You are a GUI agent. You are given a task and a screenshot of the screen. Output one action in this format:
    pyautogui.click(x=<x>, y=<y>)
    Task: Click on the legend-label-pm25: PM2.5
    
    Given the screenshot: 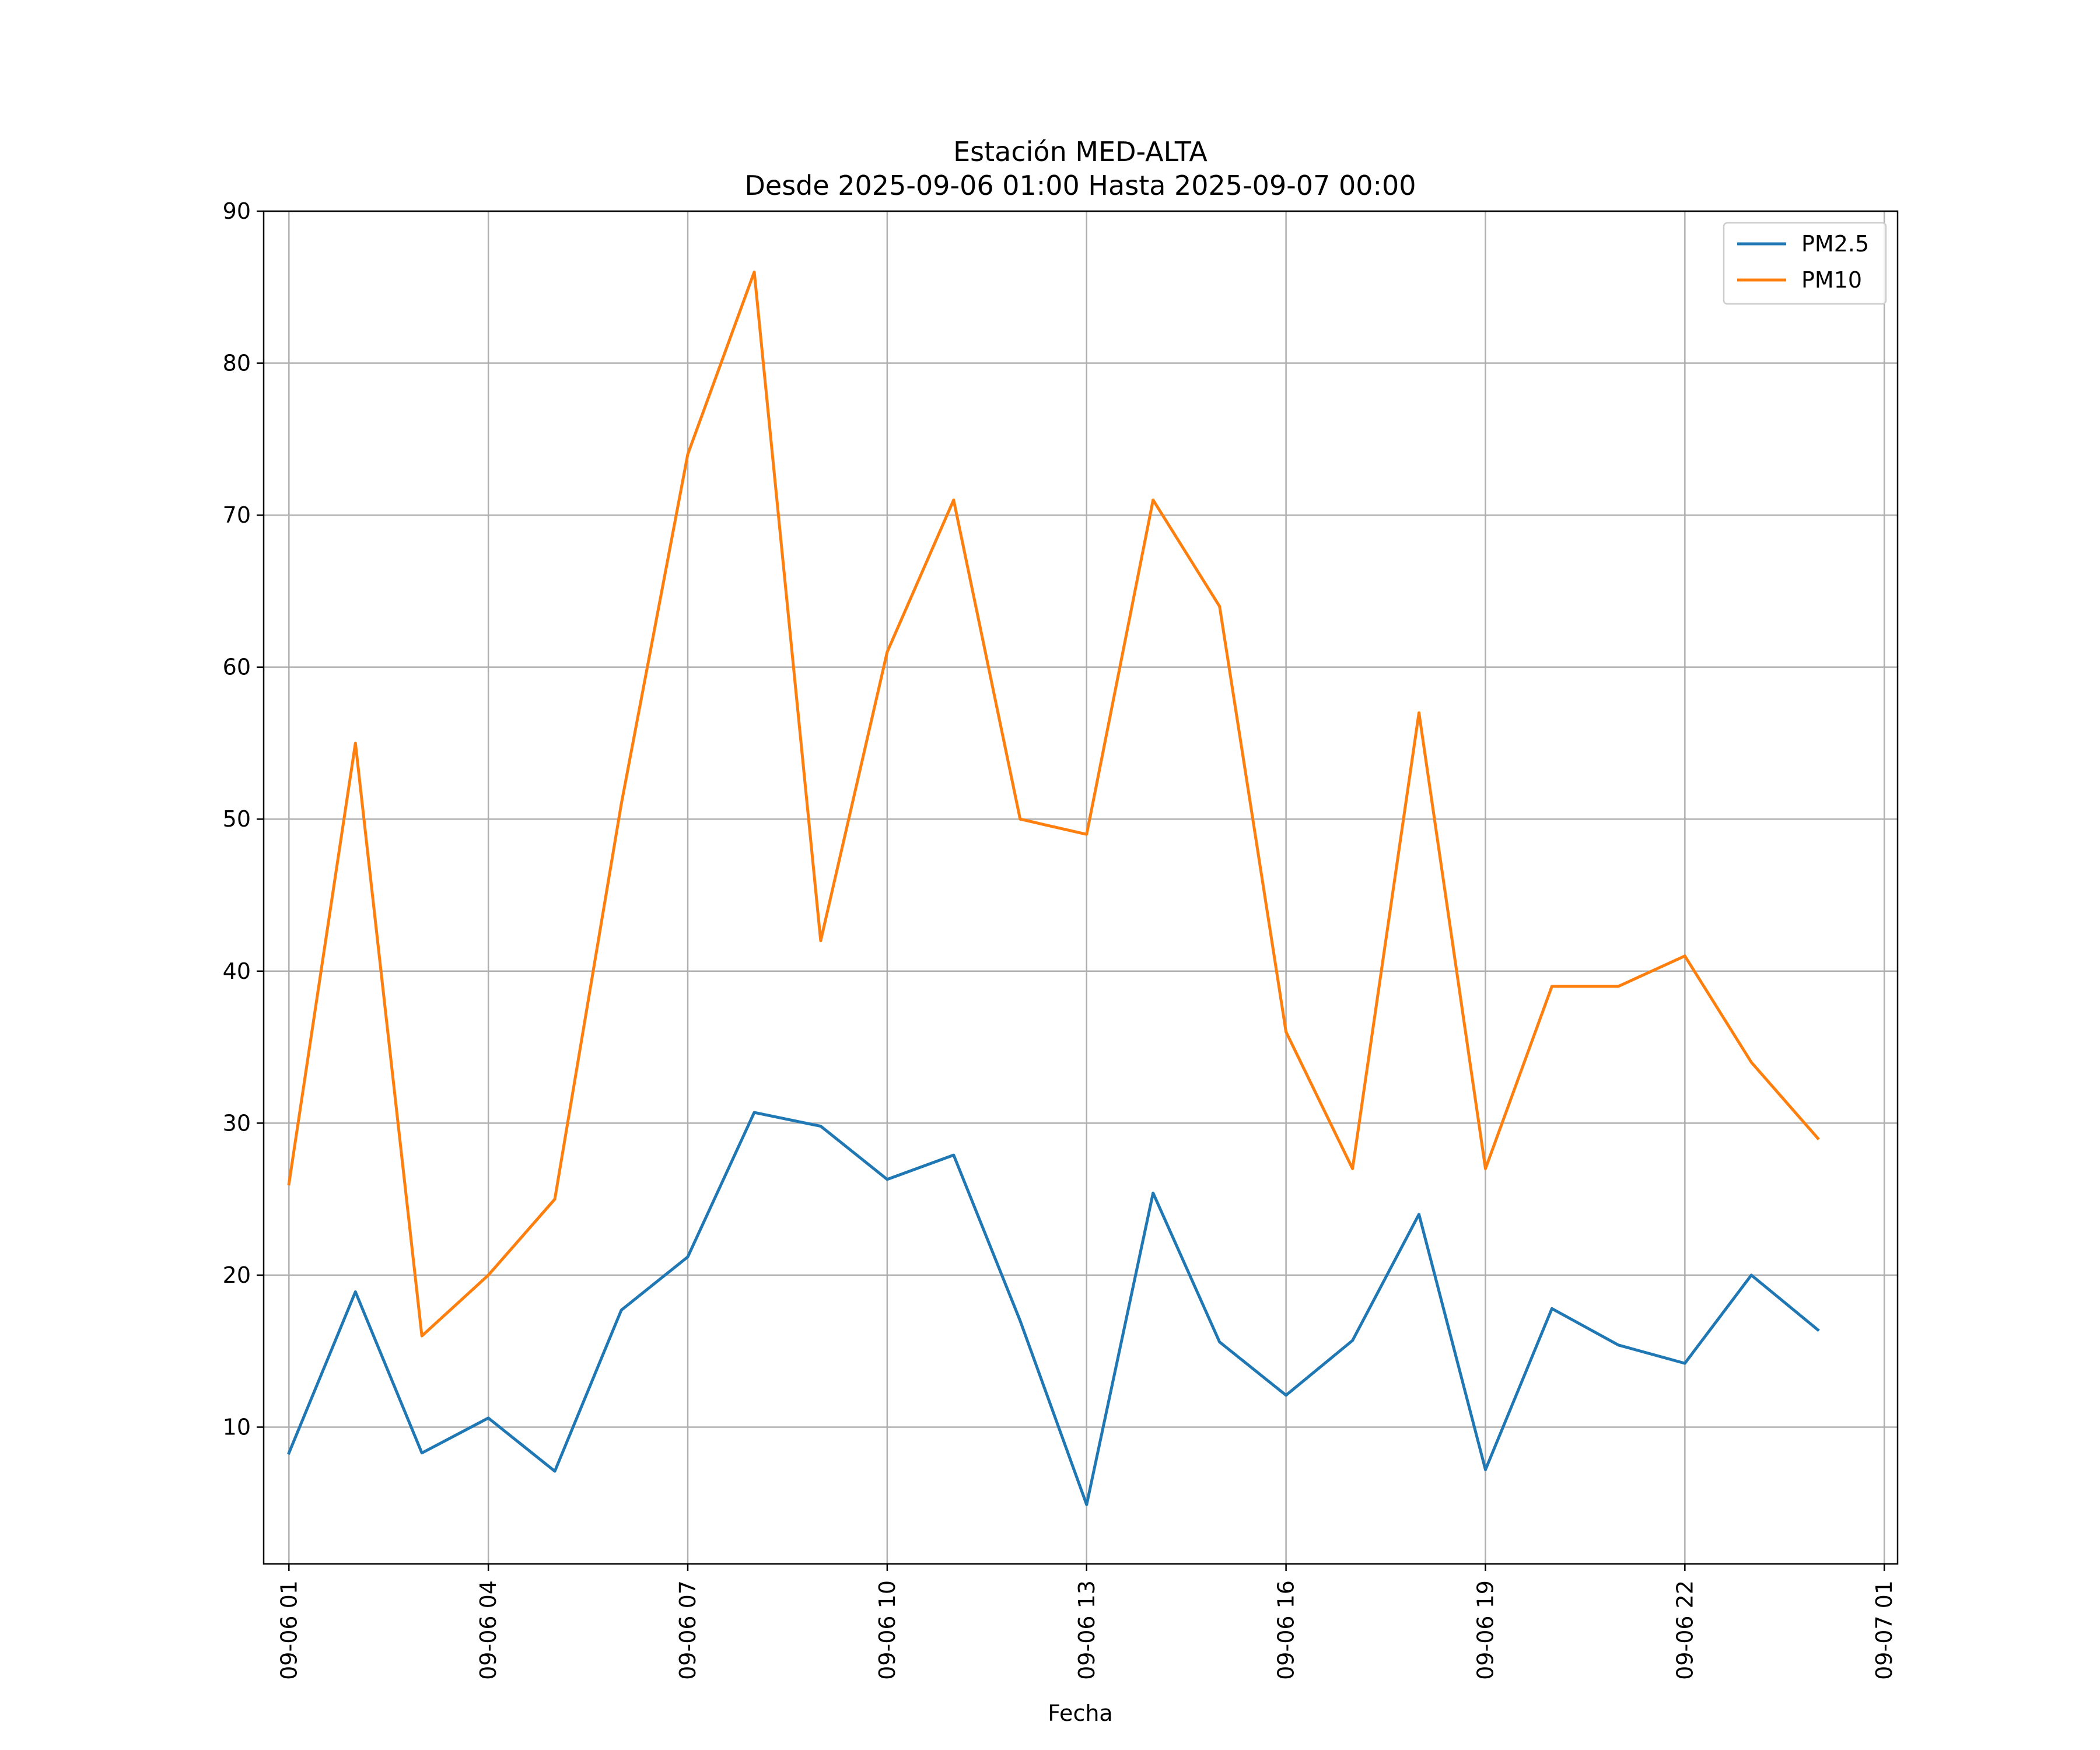 What is the action you would take?
    pyautogui.click(x=1835, y=244)
    